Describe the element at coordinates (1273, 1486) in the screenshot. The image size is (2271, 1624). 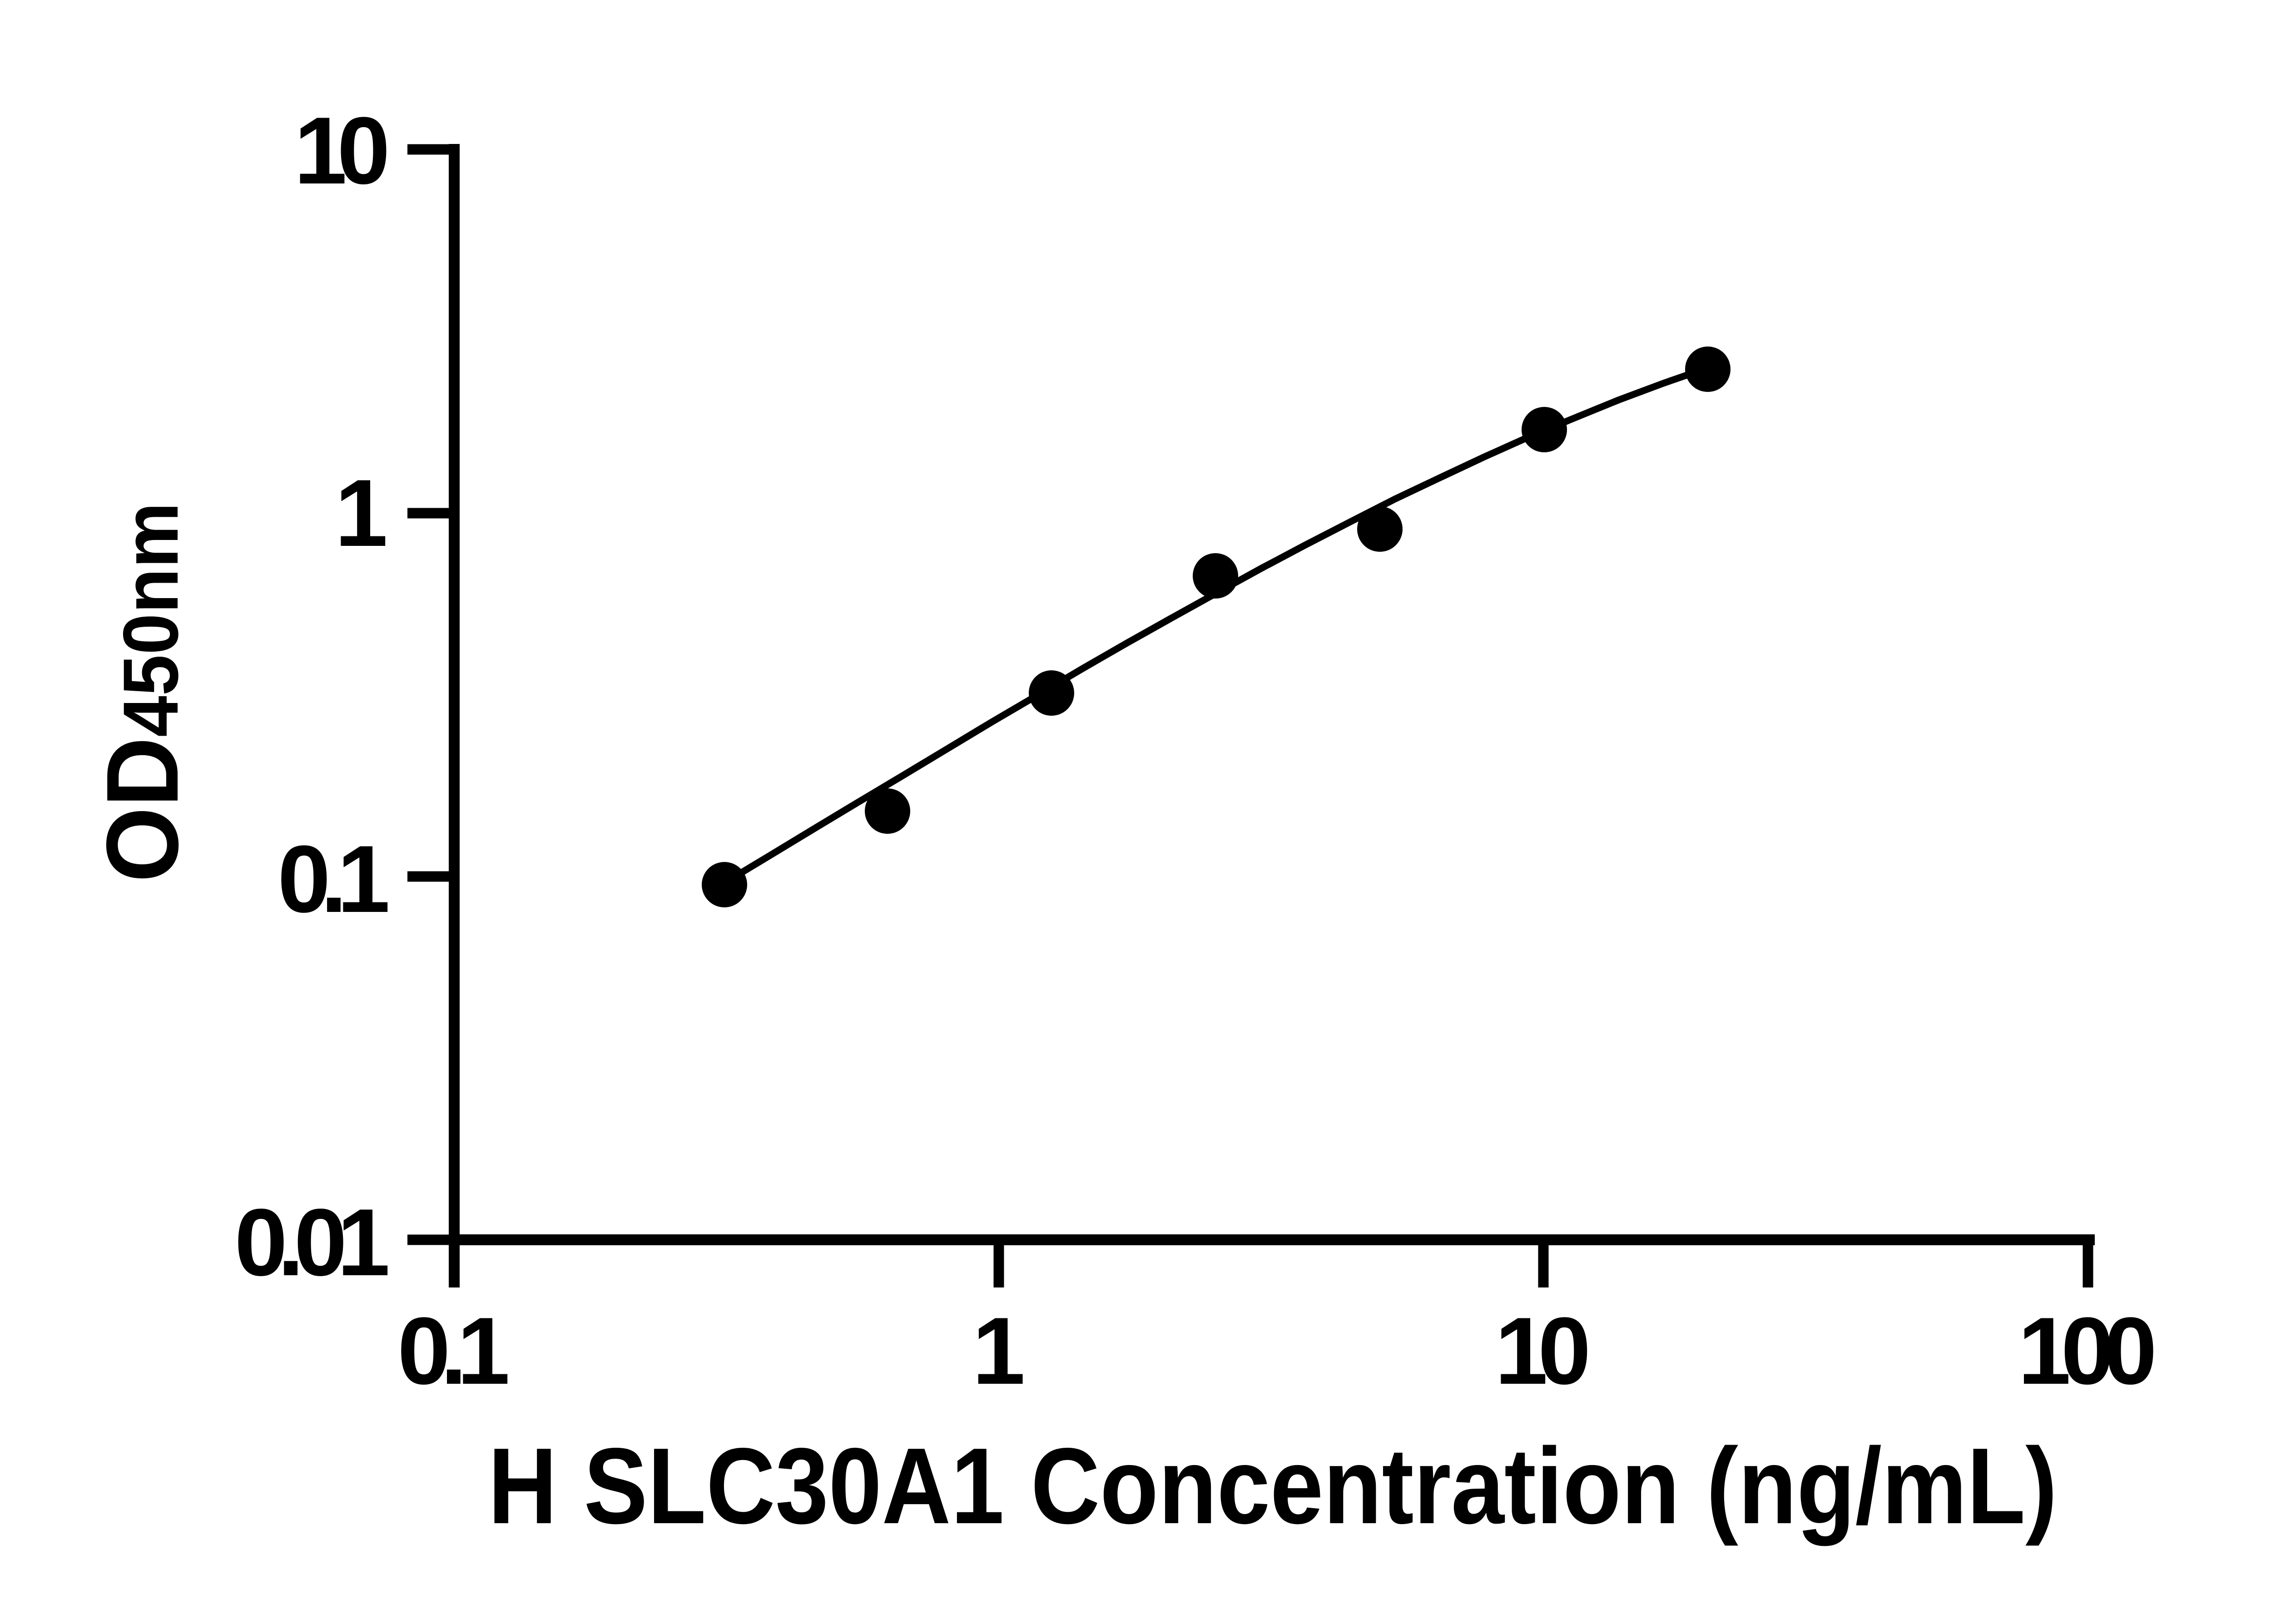
I see `svg-text:H SLC30A1 Concentration (ng/mL: H SLC30A1 Concentration (ng/mL)` at that location.